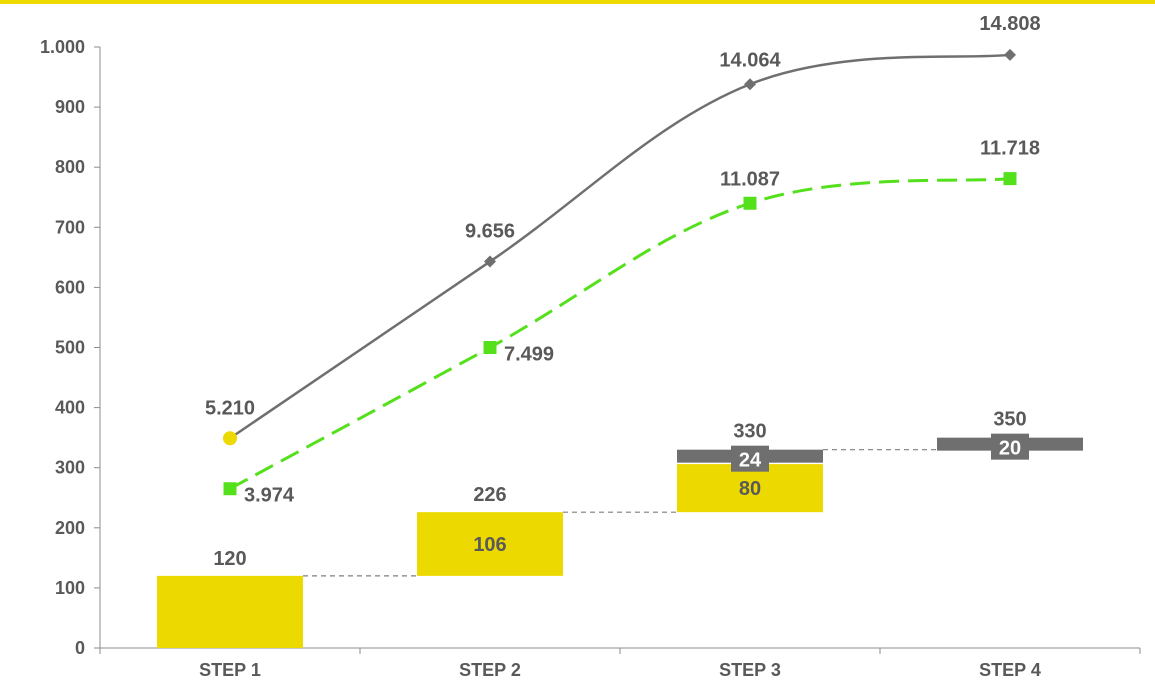 The height and width of the screenshot is (683, 1155). Describe the element at coordinates (1010, 449) in the screenshot. I see `segment-label: 20` at that location.